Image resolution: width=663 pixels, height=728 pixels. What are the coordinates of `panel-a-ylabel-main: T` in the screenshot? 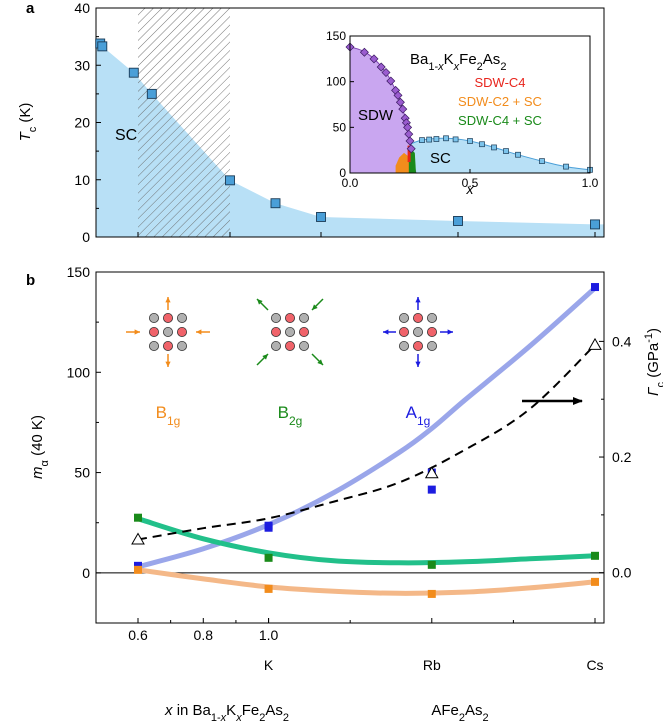 It's located at (25, 135).